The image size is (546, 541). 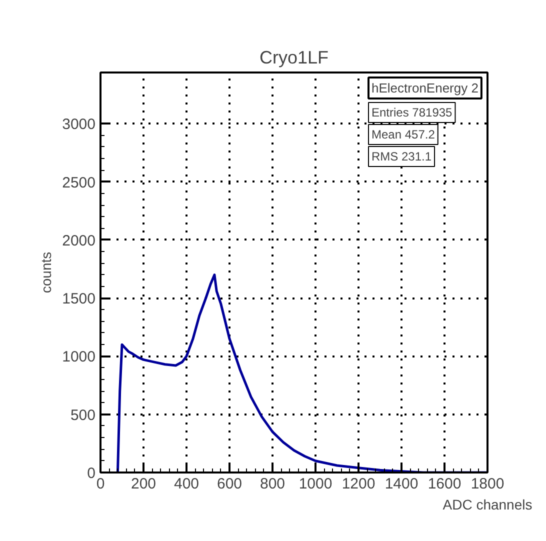 I want to click on x-tick-label: 1600, so click(x=445, y=484).